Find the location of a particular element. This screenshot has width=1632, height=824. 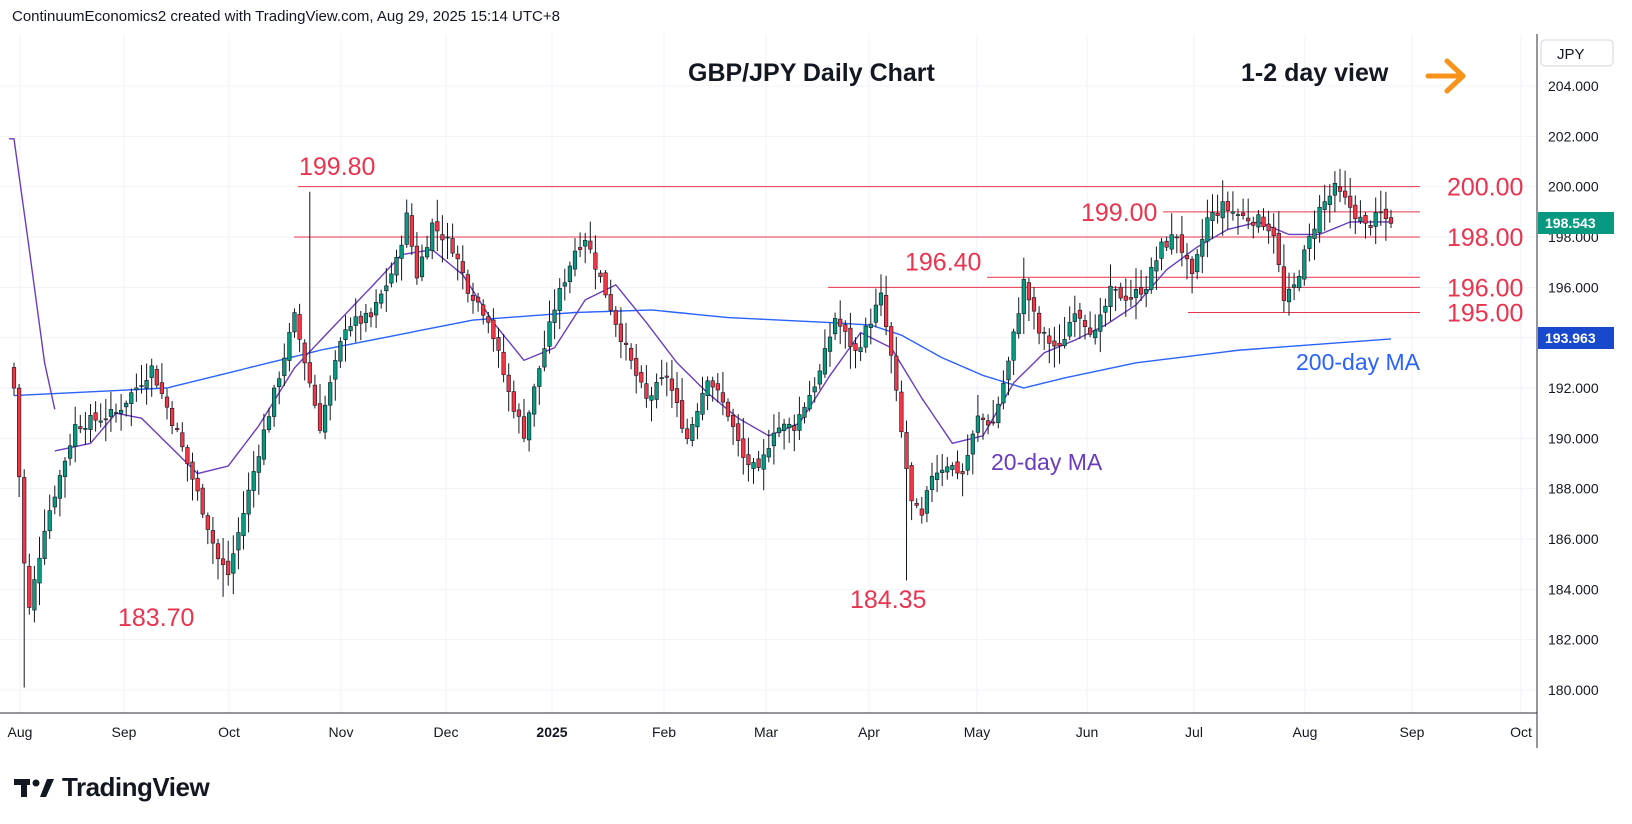

tradingview-logo-icon is located at coordinates (34, 787).